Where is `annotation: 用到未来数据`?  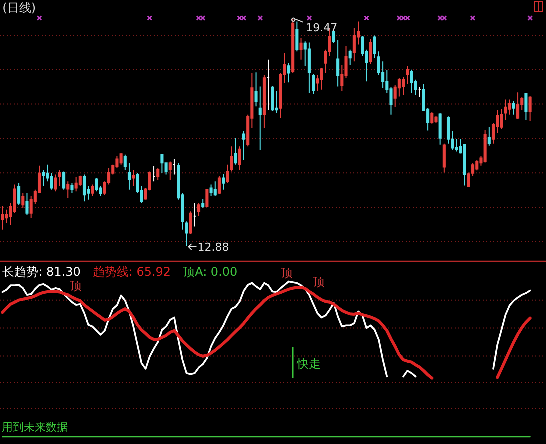 annotation: 用到未来数据 is located at coordinates (35, 427).